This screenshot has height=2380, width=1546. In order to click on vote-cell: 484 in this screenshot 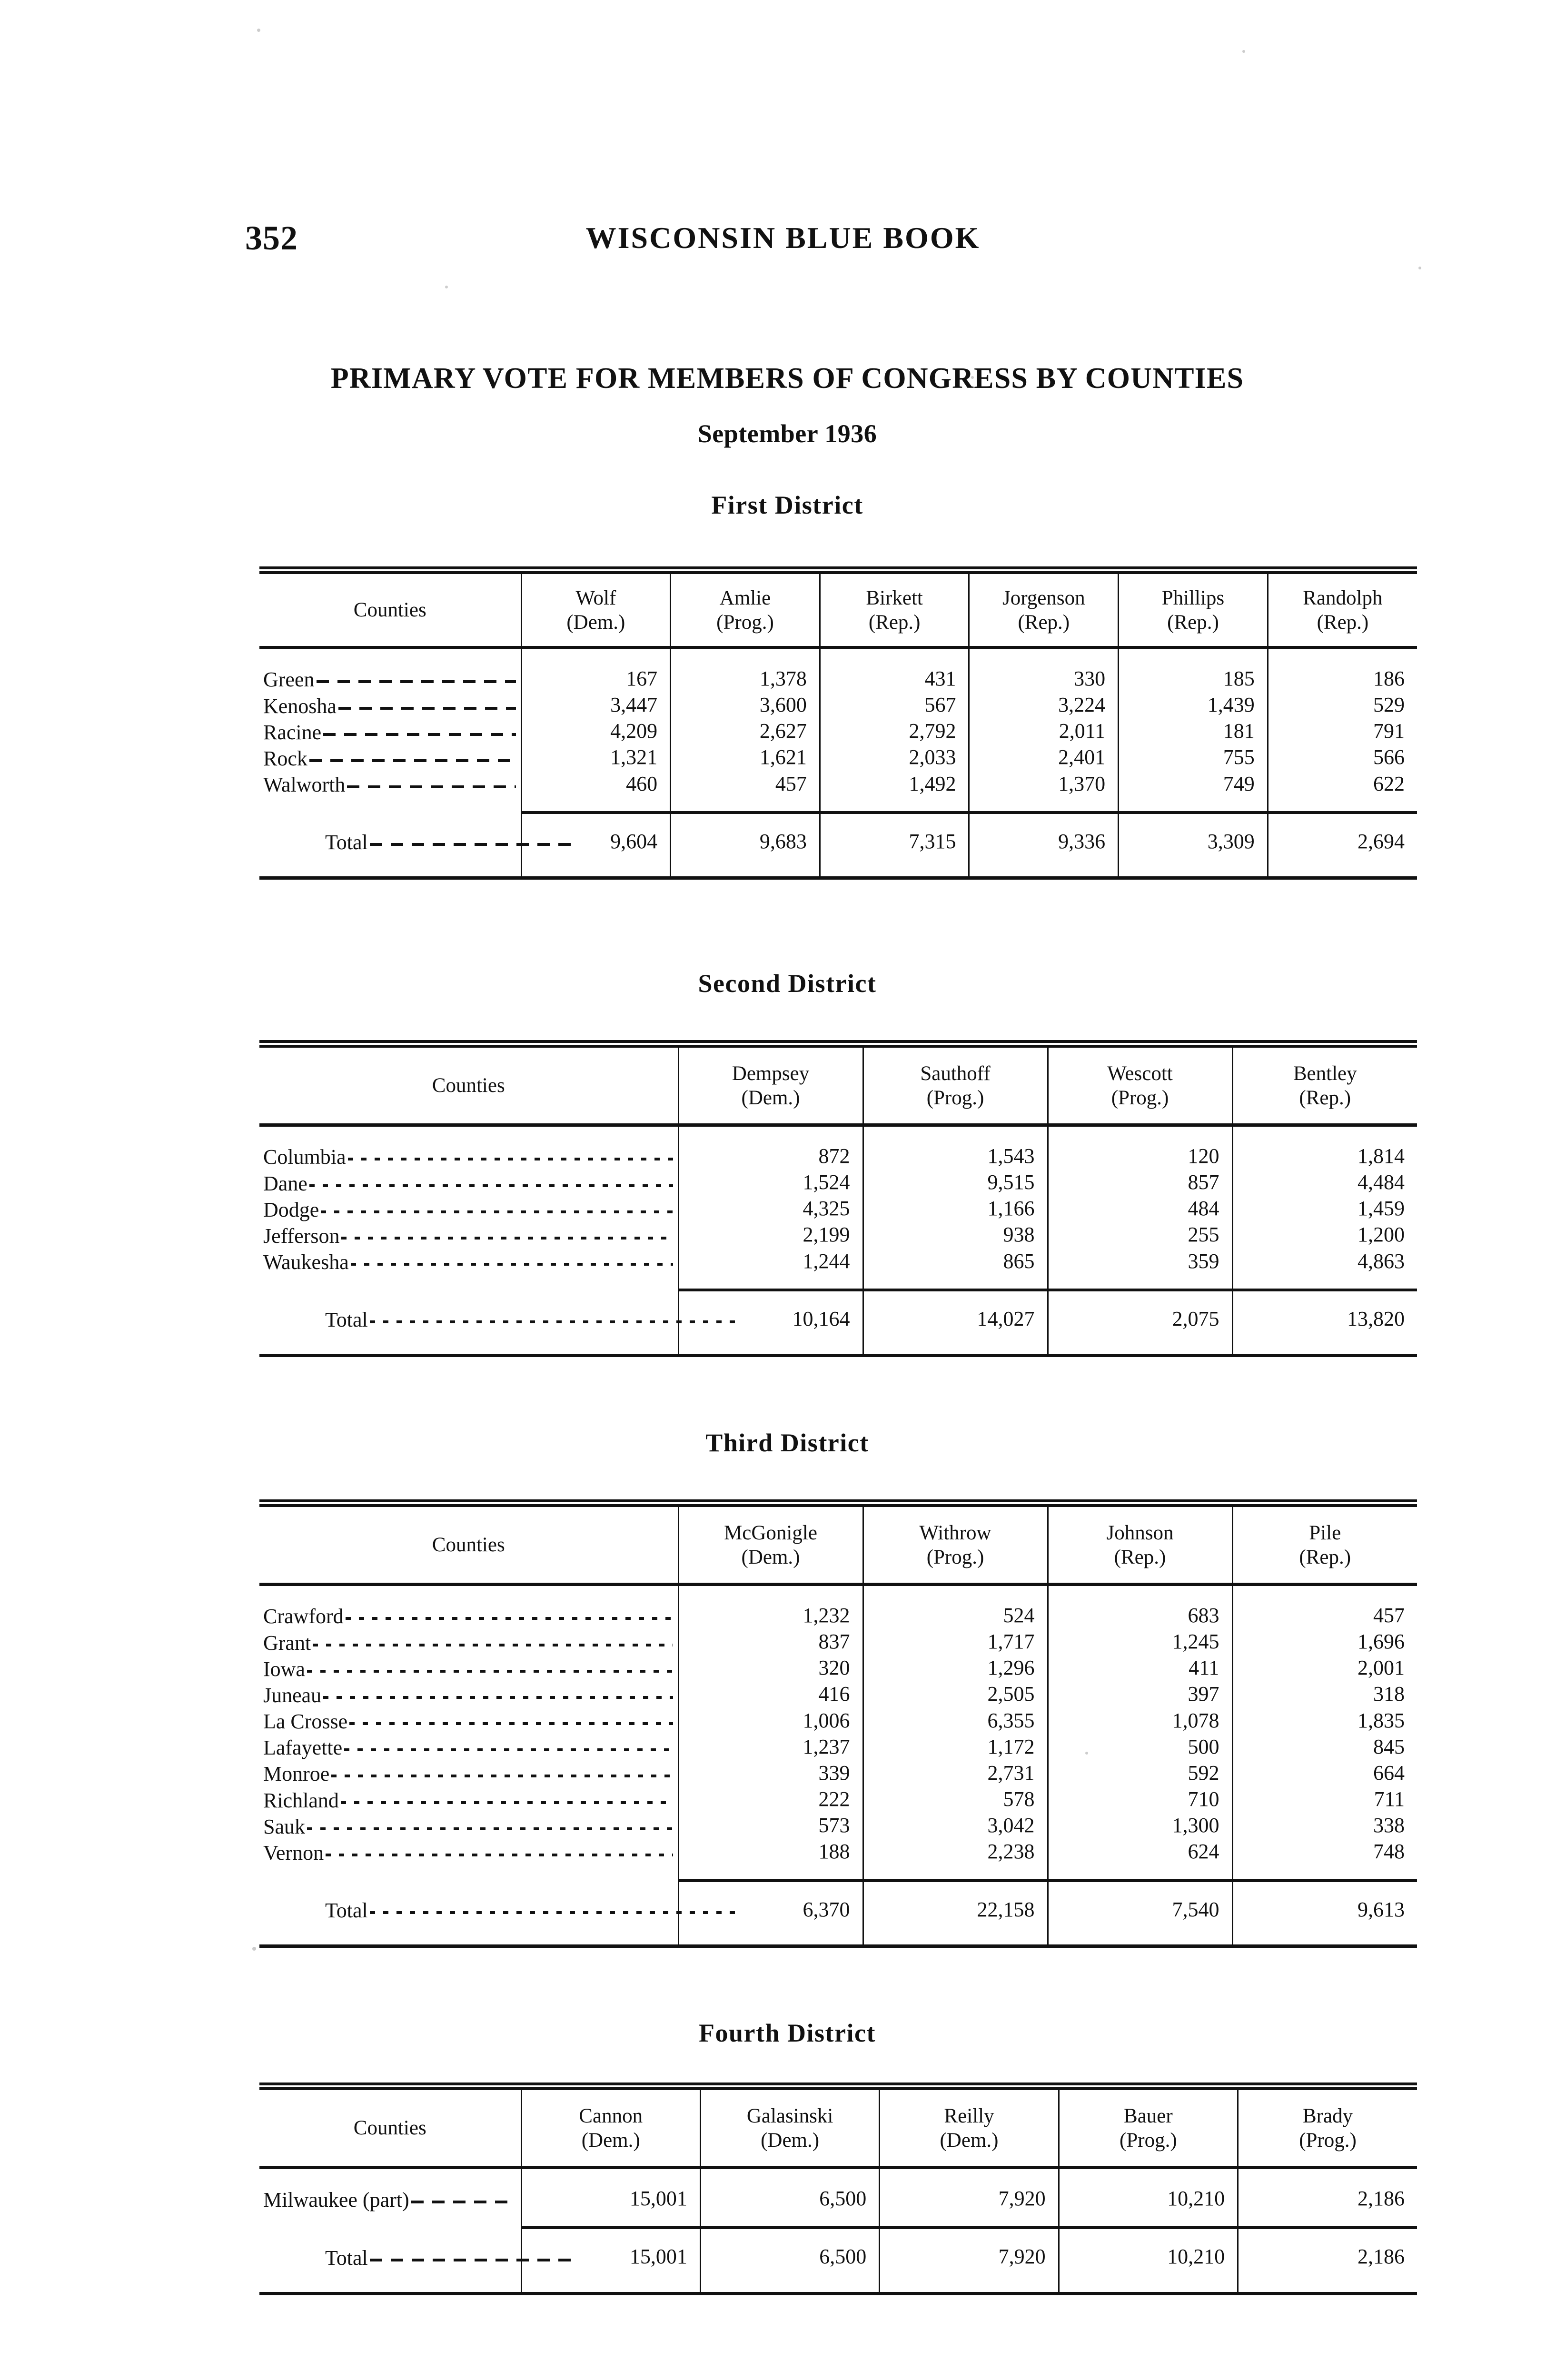, I will do `click(1139, 1208)`.